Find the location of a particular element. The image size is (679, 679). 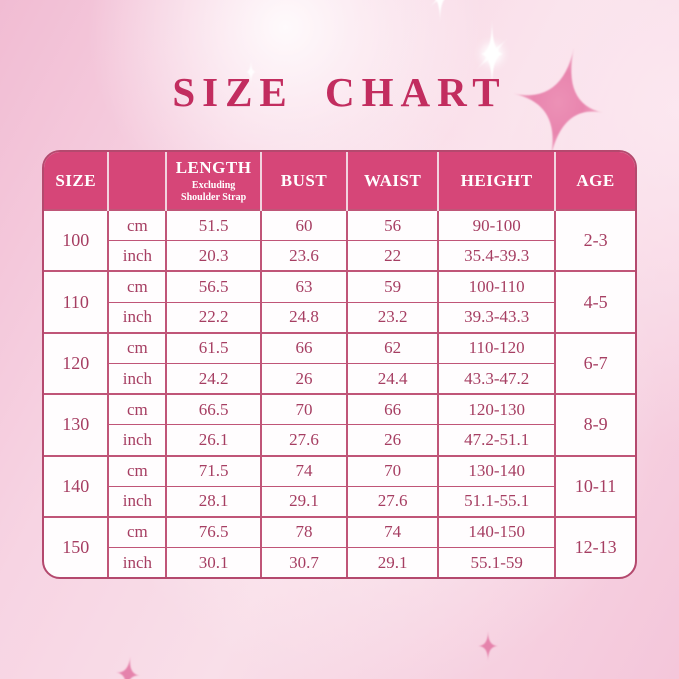

column-header-size: SIZE is located at coordinates (77, 181).